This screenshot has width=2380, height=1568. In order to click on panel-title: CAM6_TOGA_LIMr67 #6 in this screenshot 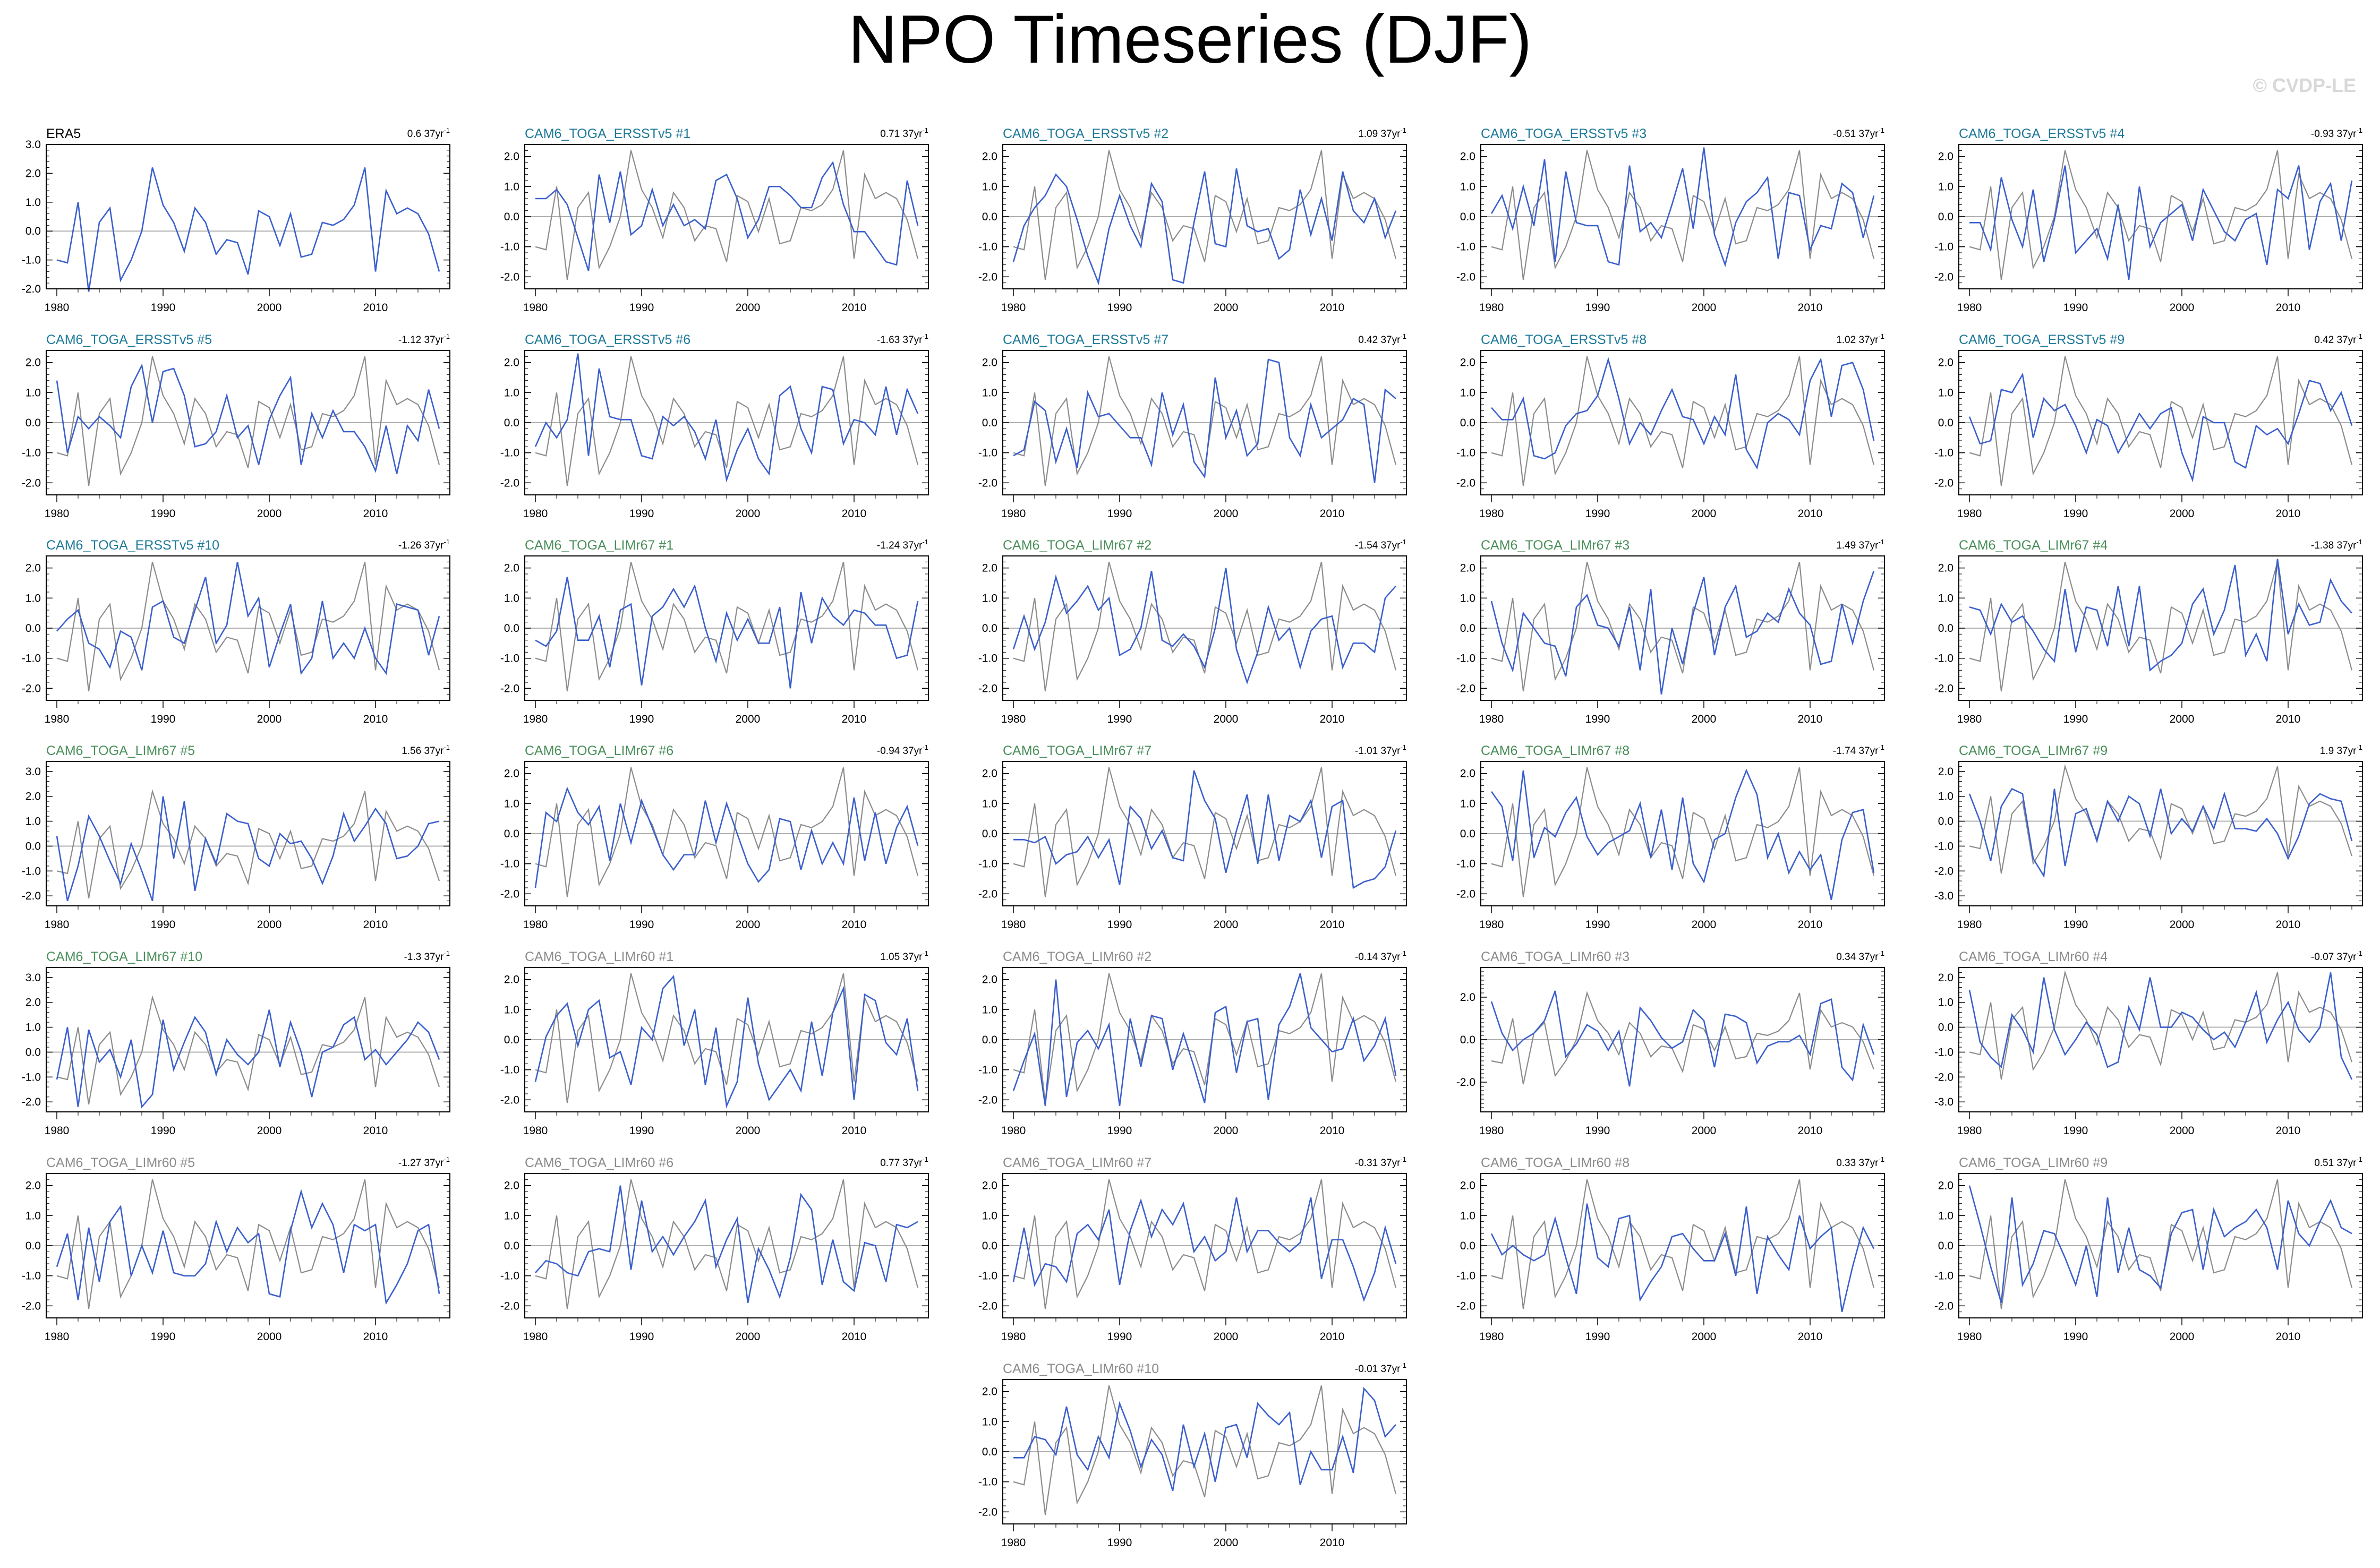, I will do `click(599, 750)`.